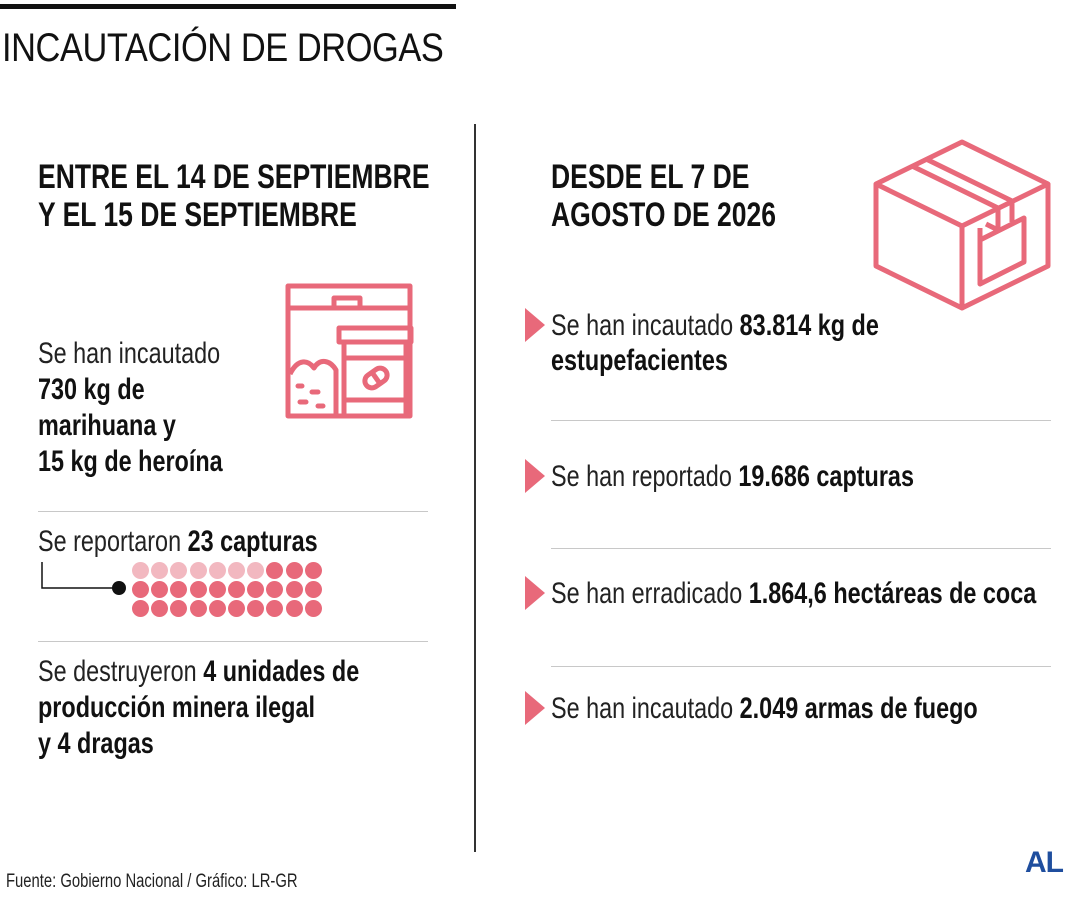 This screenshot has height=900, width=1080. I want to click on right-item-1-bold: 83.814 kg de, so click(809, 325).